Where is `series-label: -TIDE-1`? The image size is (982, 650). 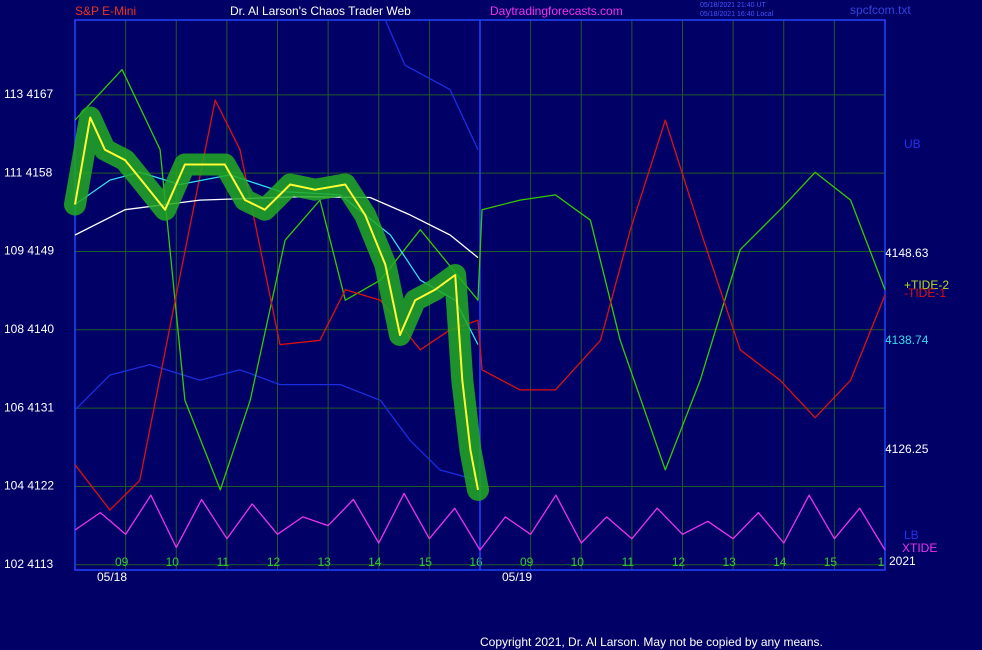
series-label: -TIDE-1 is located at coordinates (925, 293).